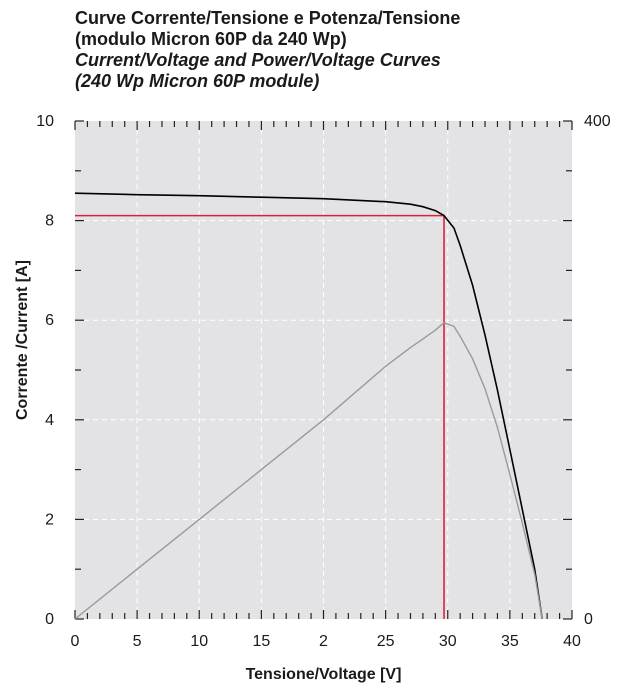 The image size is (617, 684). What do you see at coordinates (75, 641) in the screenshot?
I see `x-tick-label: 0` at bounding box center [75, 641].